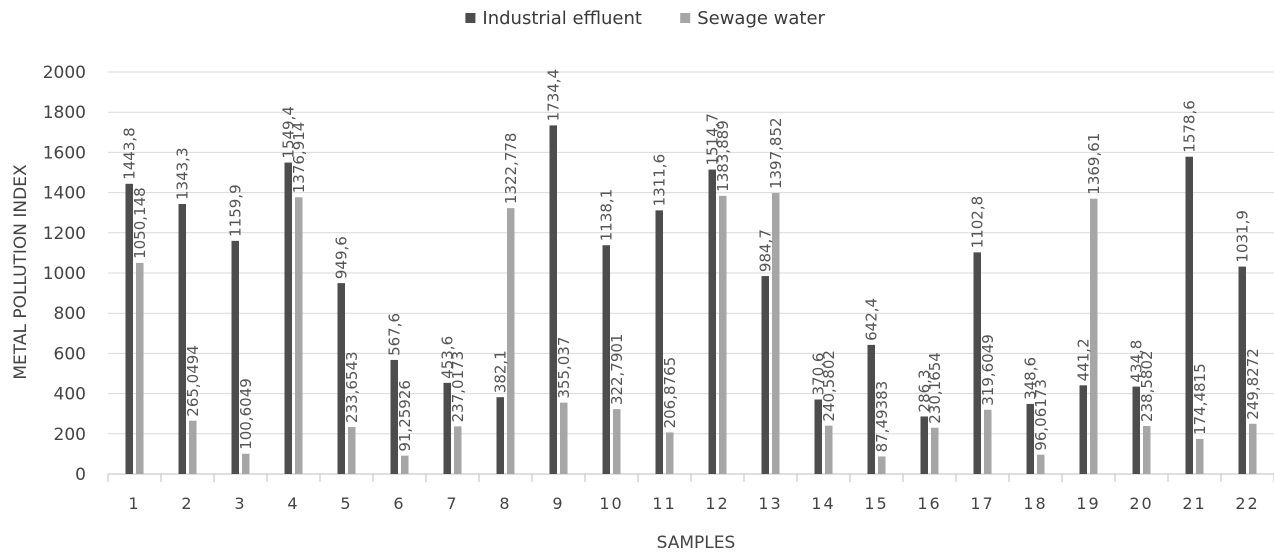 This screenshot has height=556, width=1274. Describe the element at coordinates (1141, 503) in the screenshot. I see `x-tick-label: 20` at that location.